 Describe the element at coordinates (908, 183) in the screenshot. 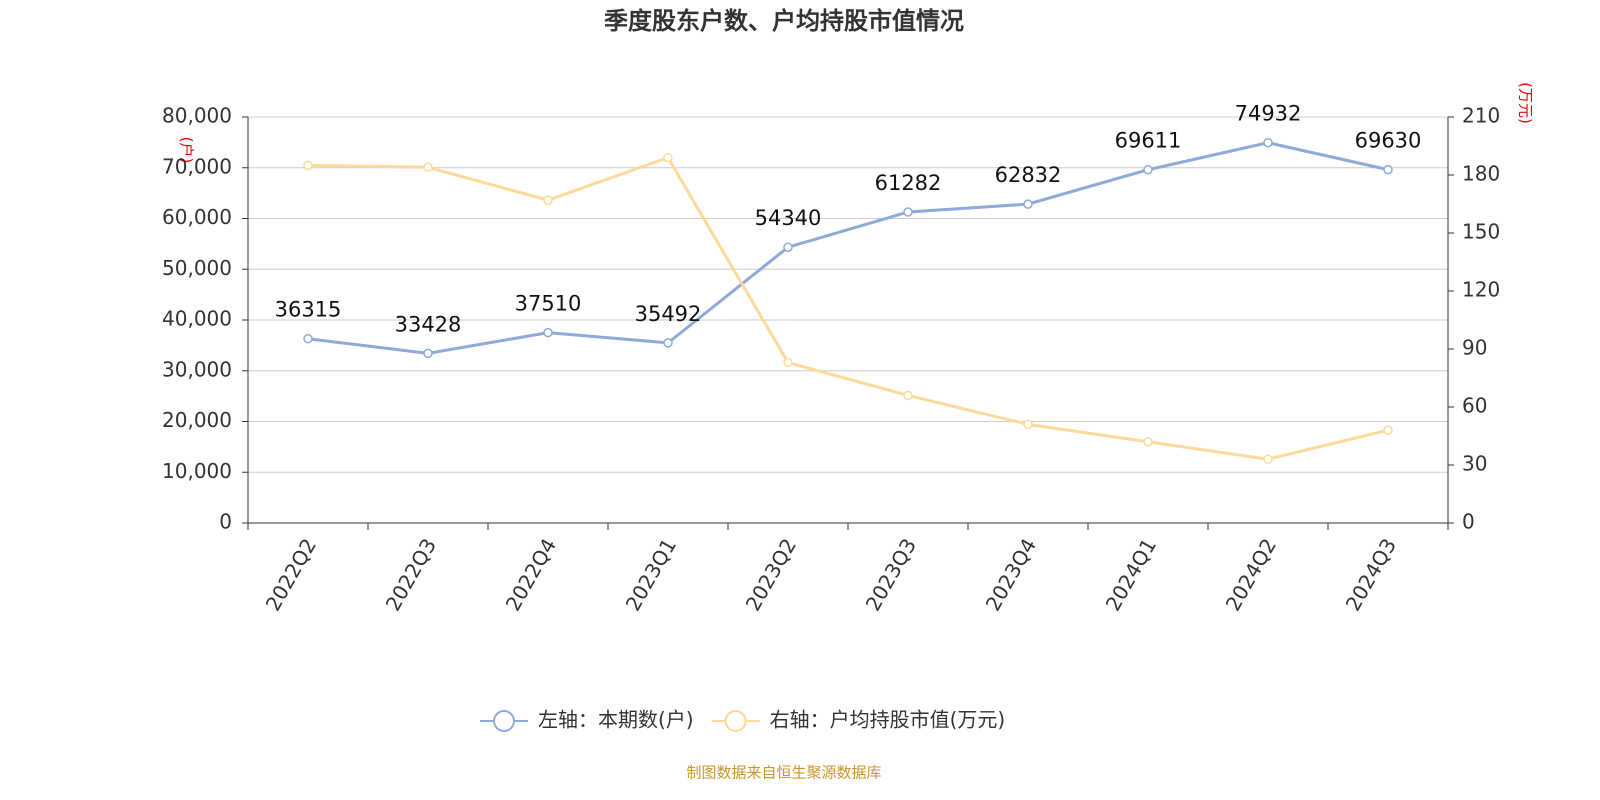

I see `data-label: 61282` at that location.